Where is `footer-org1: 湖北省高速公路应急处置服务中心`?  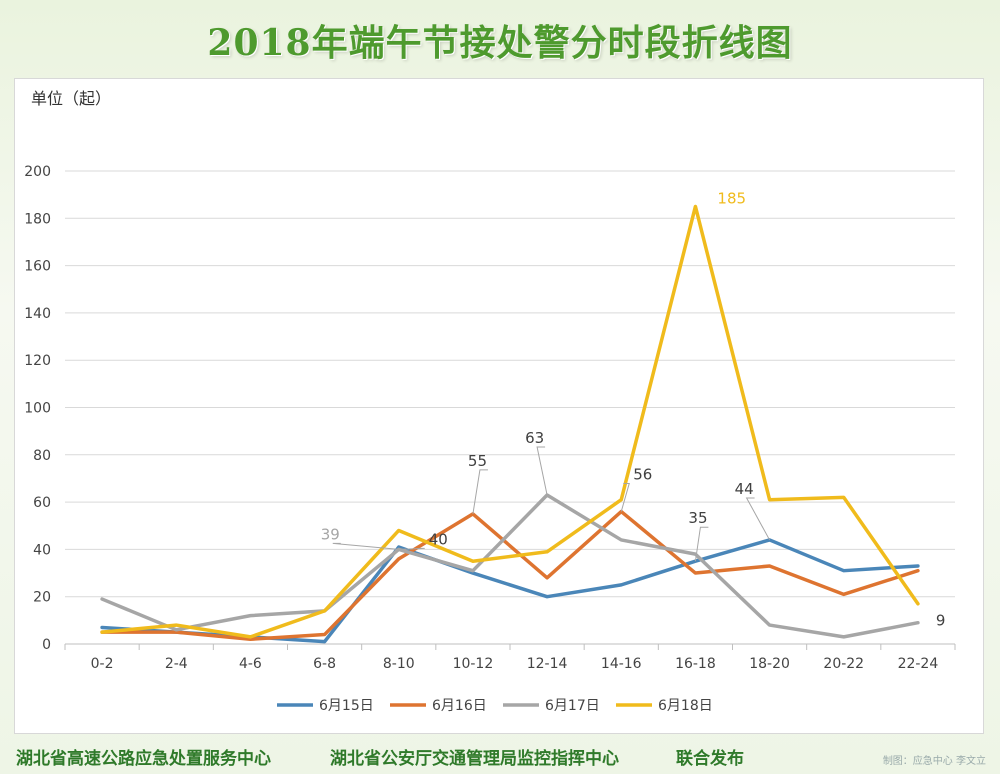
footer-org1: 湖北省高速公路应急处置服务中心 is located at coordinates (143, 759).